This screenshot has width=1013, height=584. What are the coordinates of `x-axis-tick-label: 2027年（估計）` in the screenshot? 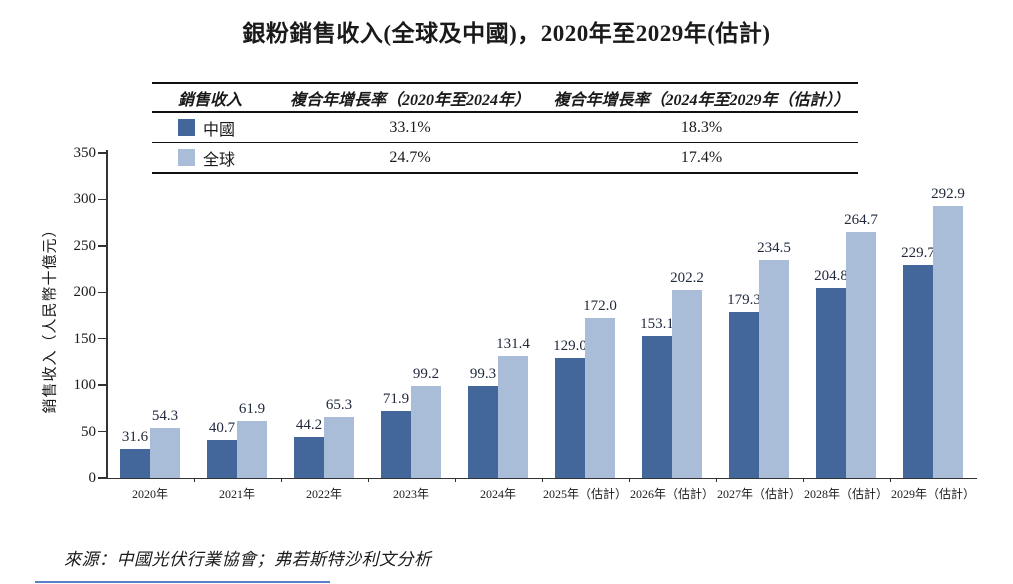 It's located at (758, 494).